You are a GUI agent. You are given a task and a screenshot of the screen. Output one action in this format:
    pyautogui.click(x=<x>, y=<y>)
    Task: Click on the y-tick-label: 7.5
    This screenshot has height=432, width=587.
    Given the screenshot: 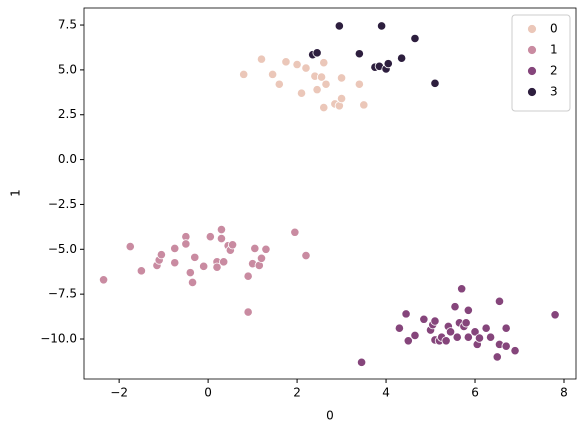 What is the action you would take?
    pyautogui.click(x=67, y=25)
    